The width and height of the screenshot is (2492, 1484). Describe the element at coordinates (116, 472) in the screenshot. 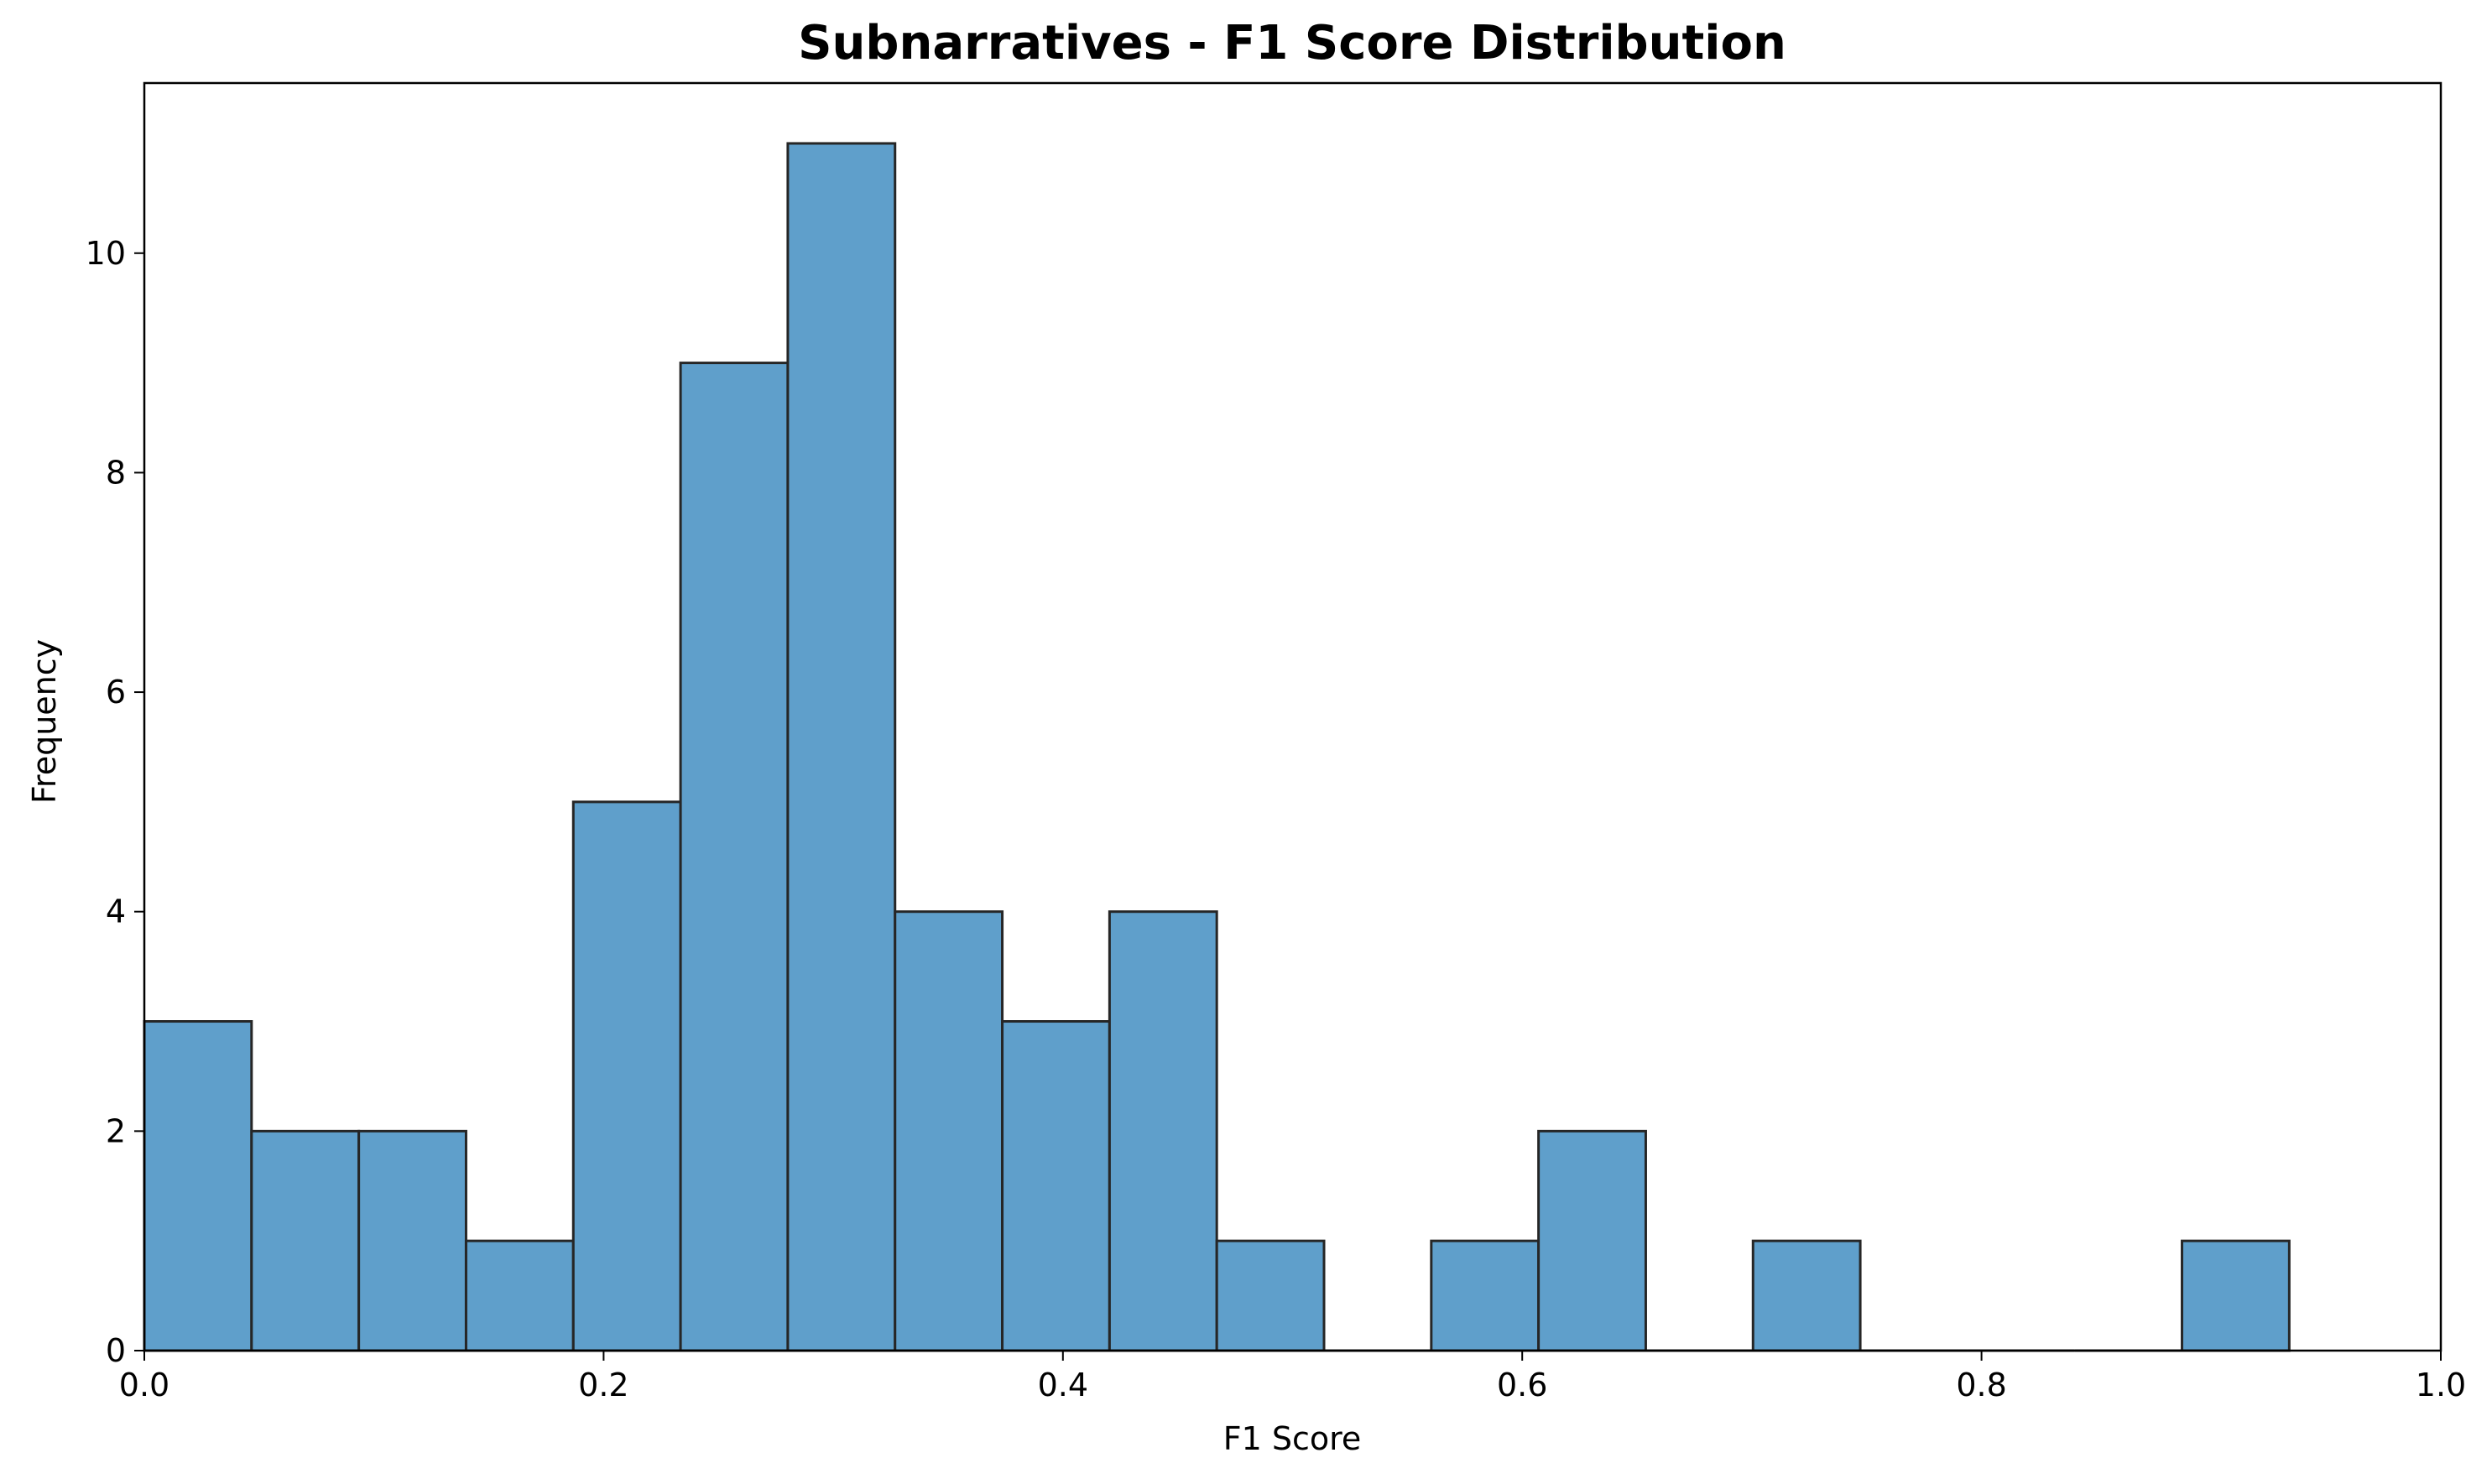

I see `y-tick-label: 8` at that location.